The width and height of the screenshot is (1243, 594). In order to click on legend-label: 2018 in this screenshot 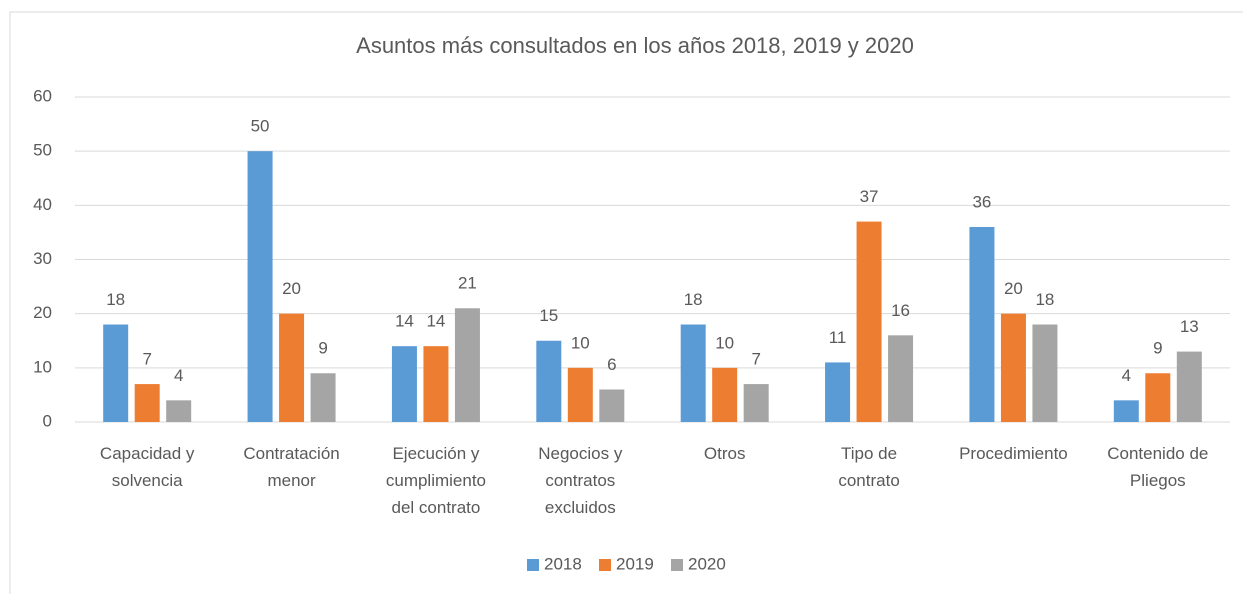, I will do `click(563, 563)`.